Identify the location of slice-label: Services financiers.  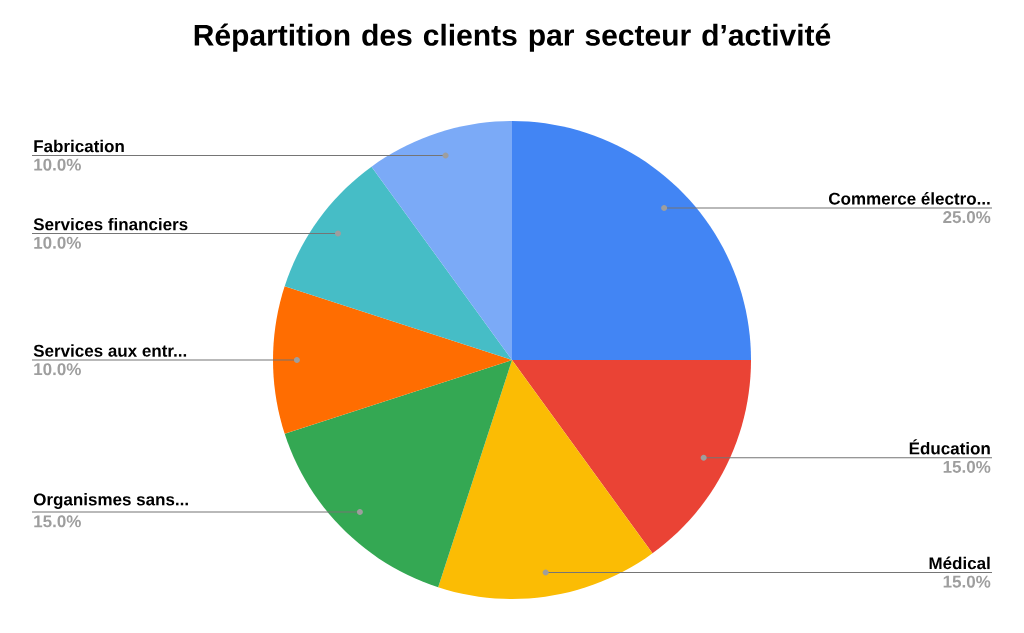
(110, 224).